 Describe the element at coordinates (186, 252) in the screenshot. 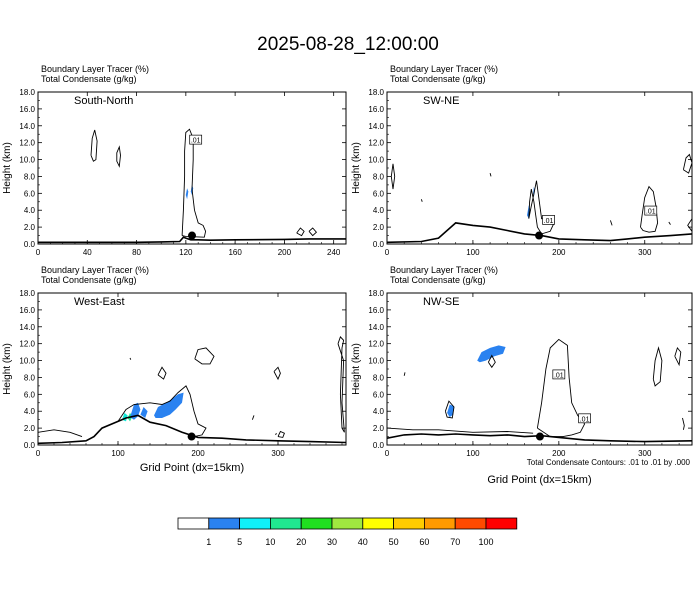

I see `x-tick-label: 120` at that location.